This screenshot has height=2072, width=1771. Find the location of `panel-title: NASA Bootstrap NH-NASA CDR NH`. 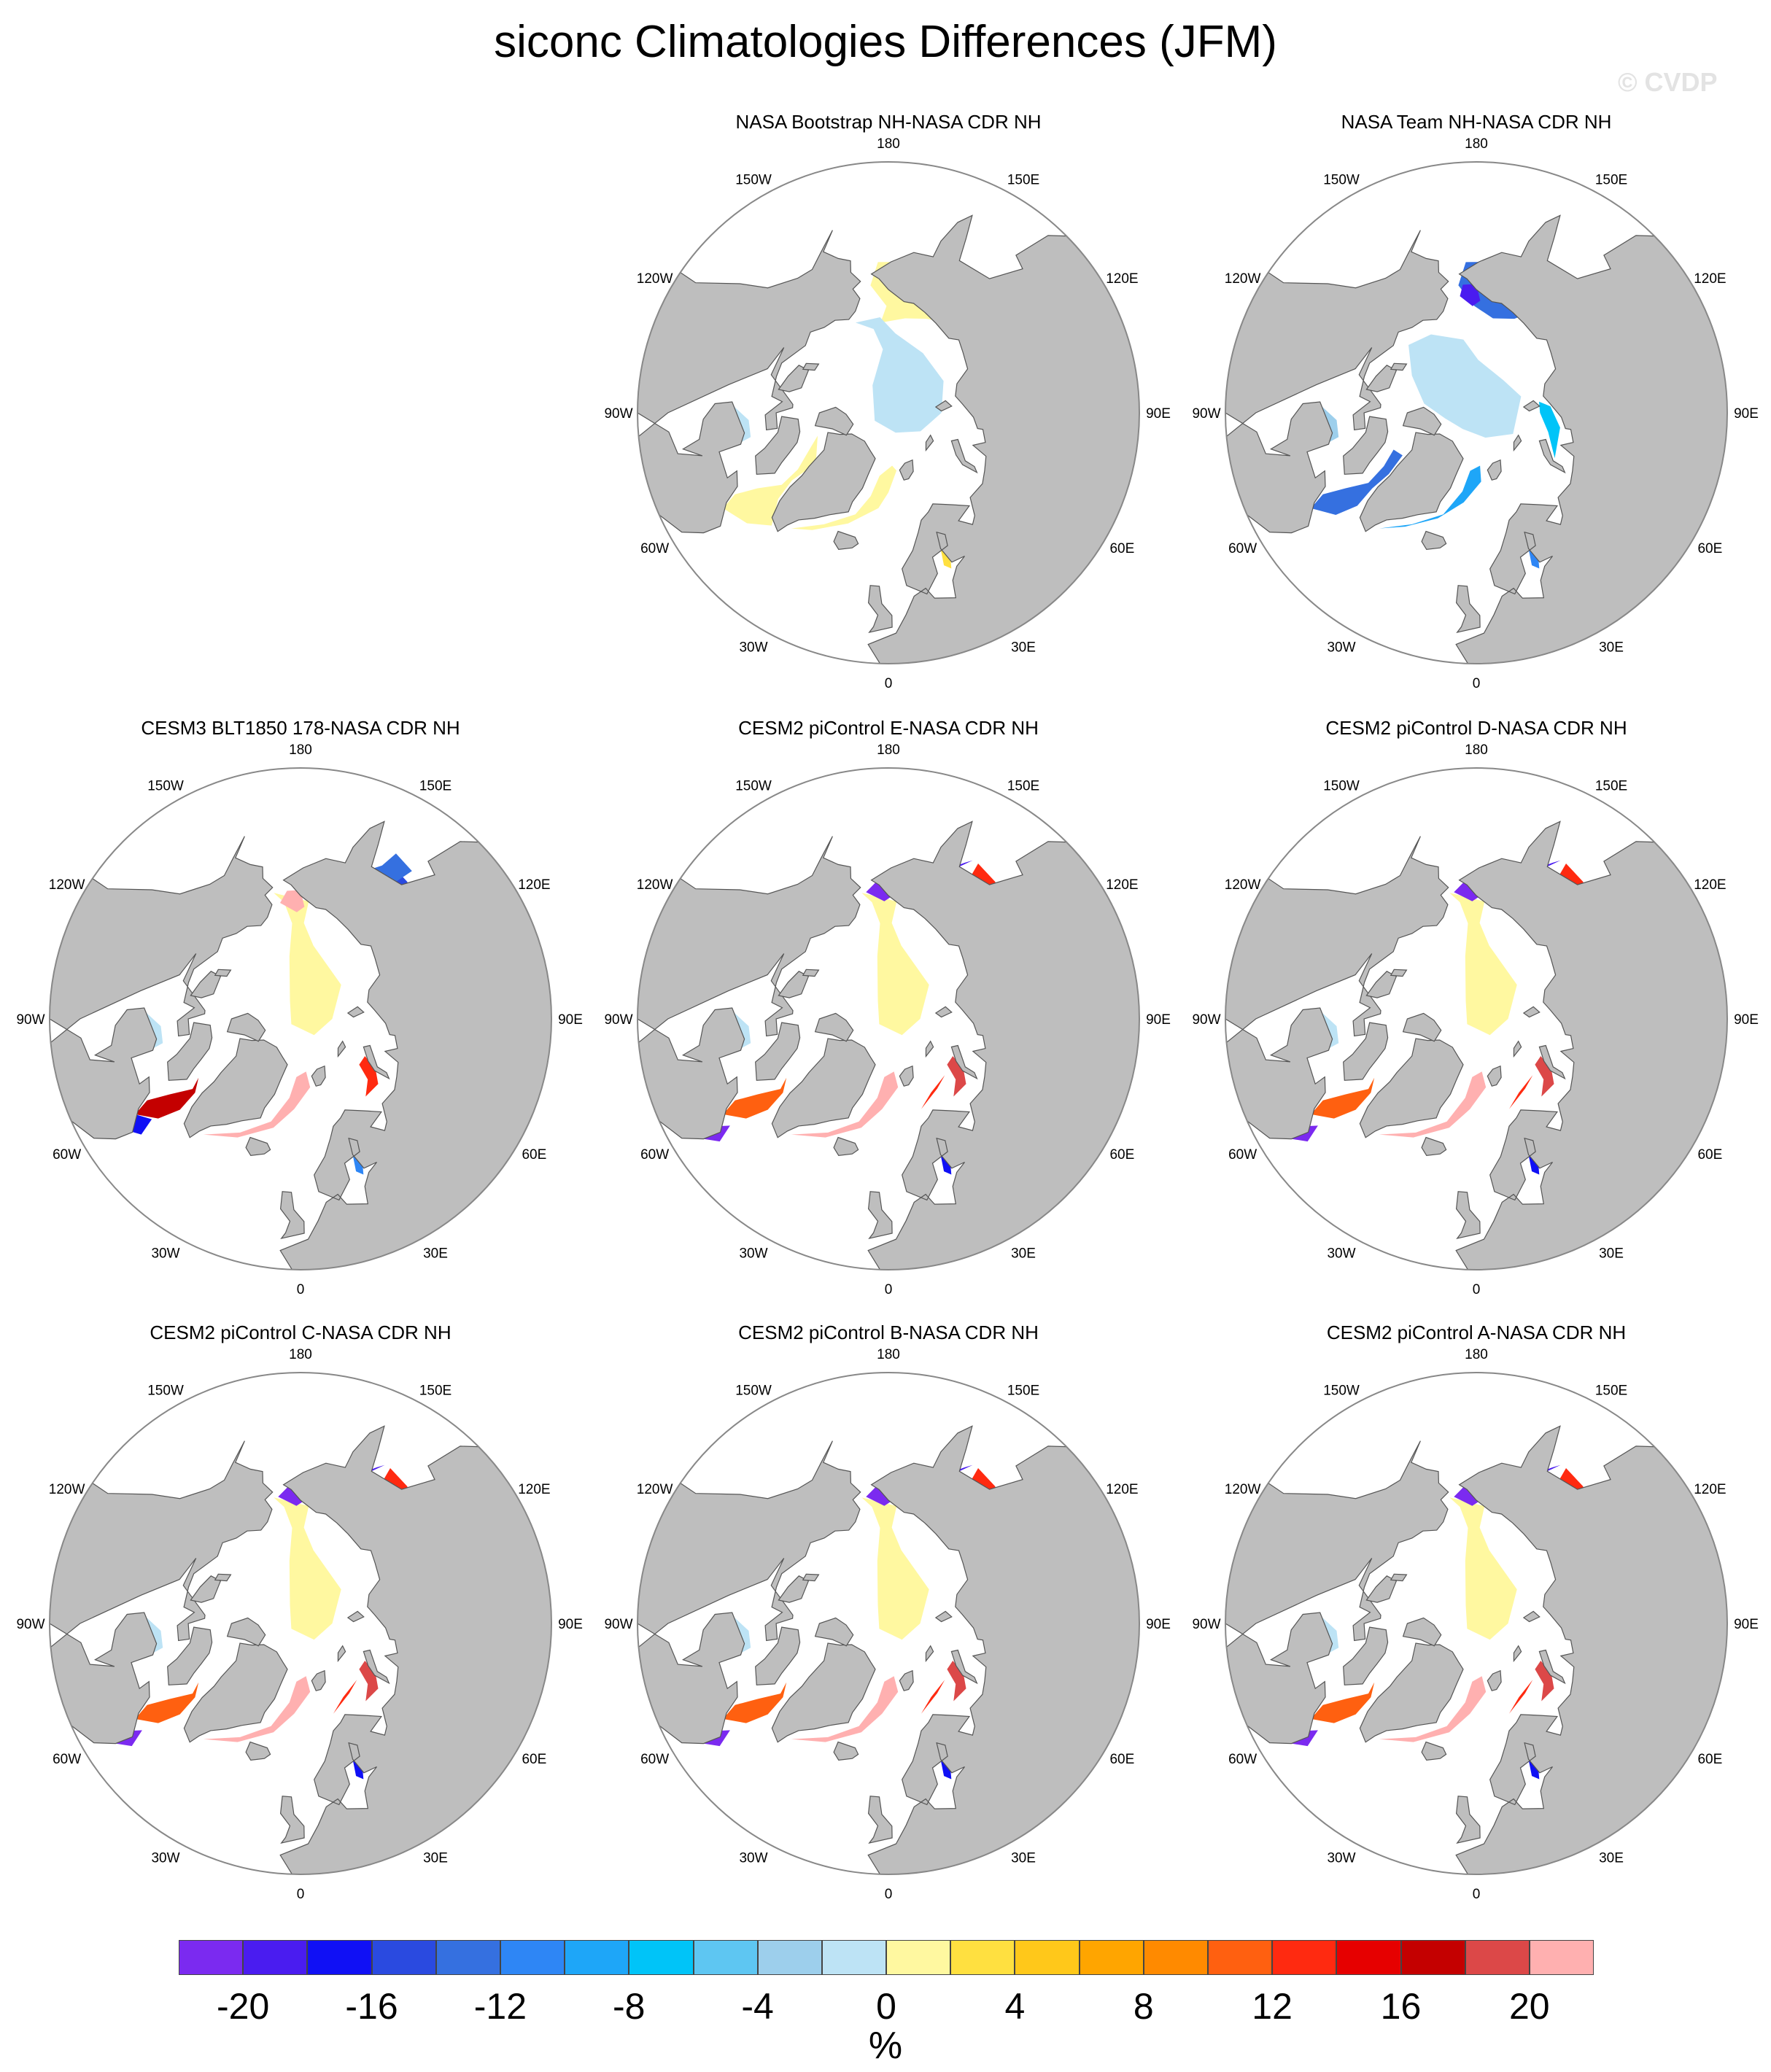

panel-title: NASA Bootstrap NH-NASA CDR NH is located at coordinates (888, 122).